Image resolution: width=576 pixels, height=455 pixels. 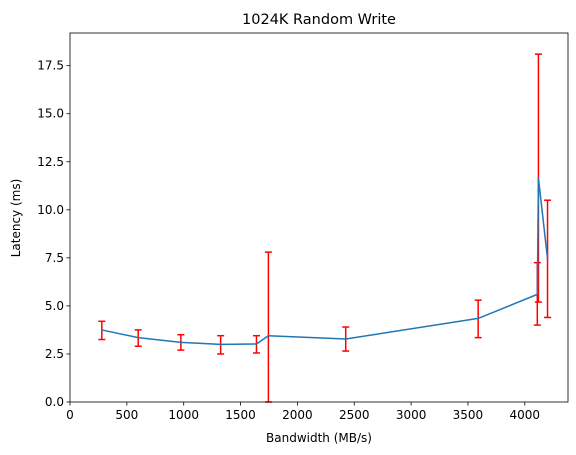 What do you see at coordinates (183, 415) in the screenshot?
I see `x-tick-label-2: 1000` at bounding box center [183, 415].